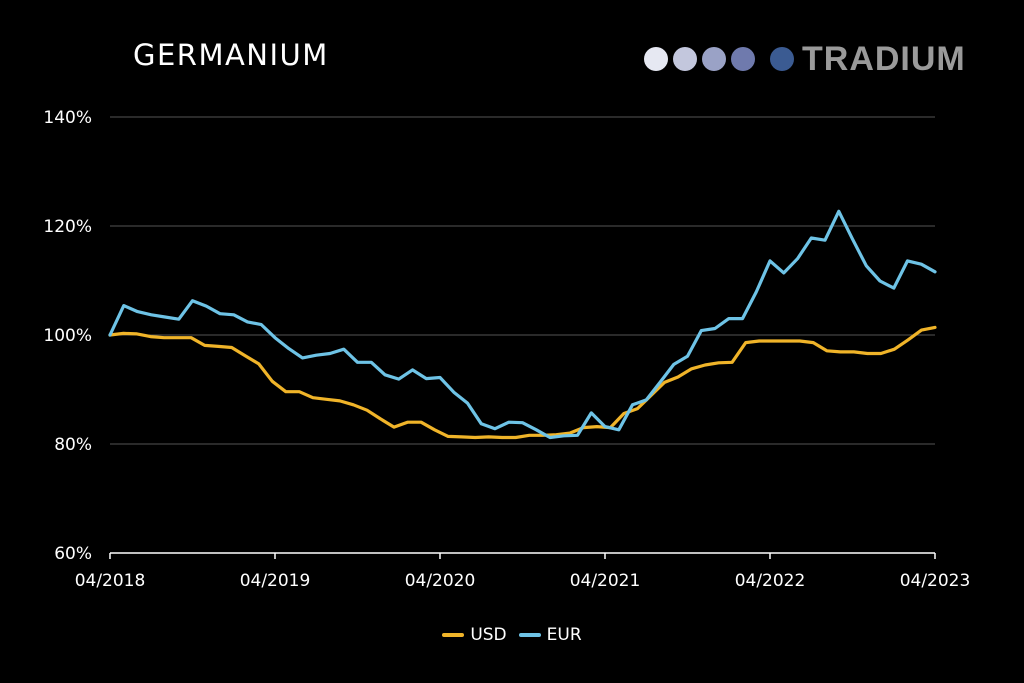 The image size is (1024, 683). What do you see at coordinates (770, 581) in the screenshot?
I see `x-tick-label: 04/2022` at bounding box center [770, 581].